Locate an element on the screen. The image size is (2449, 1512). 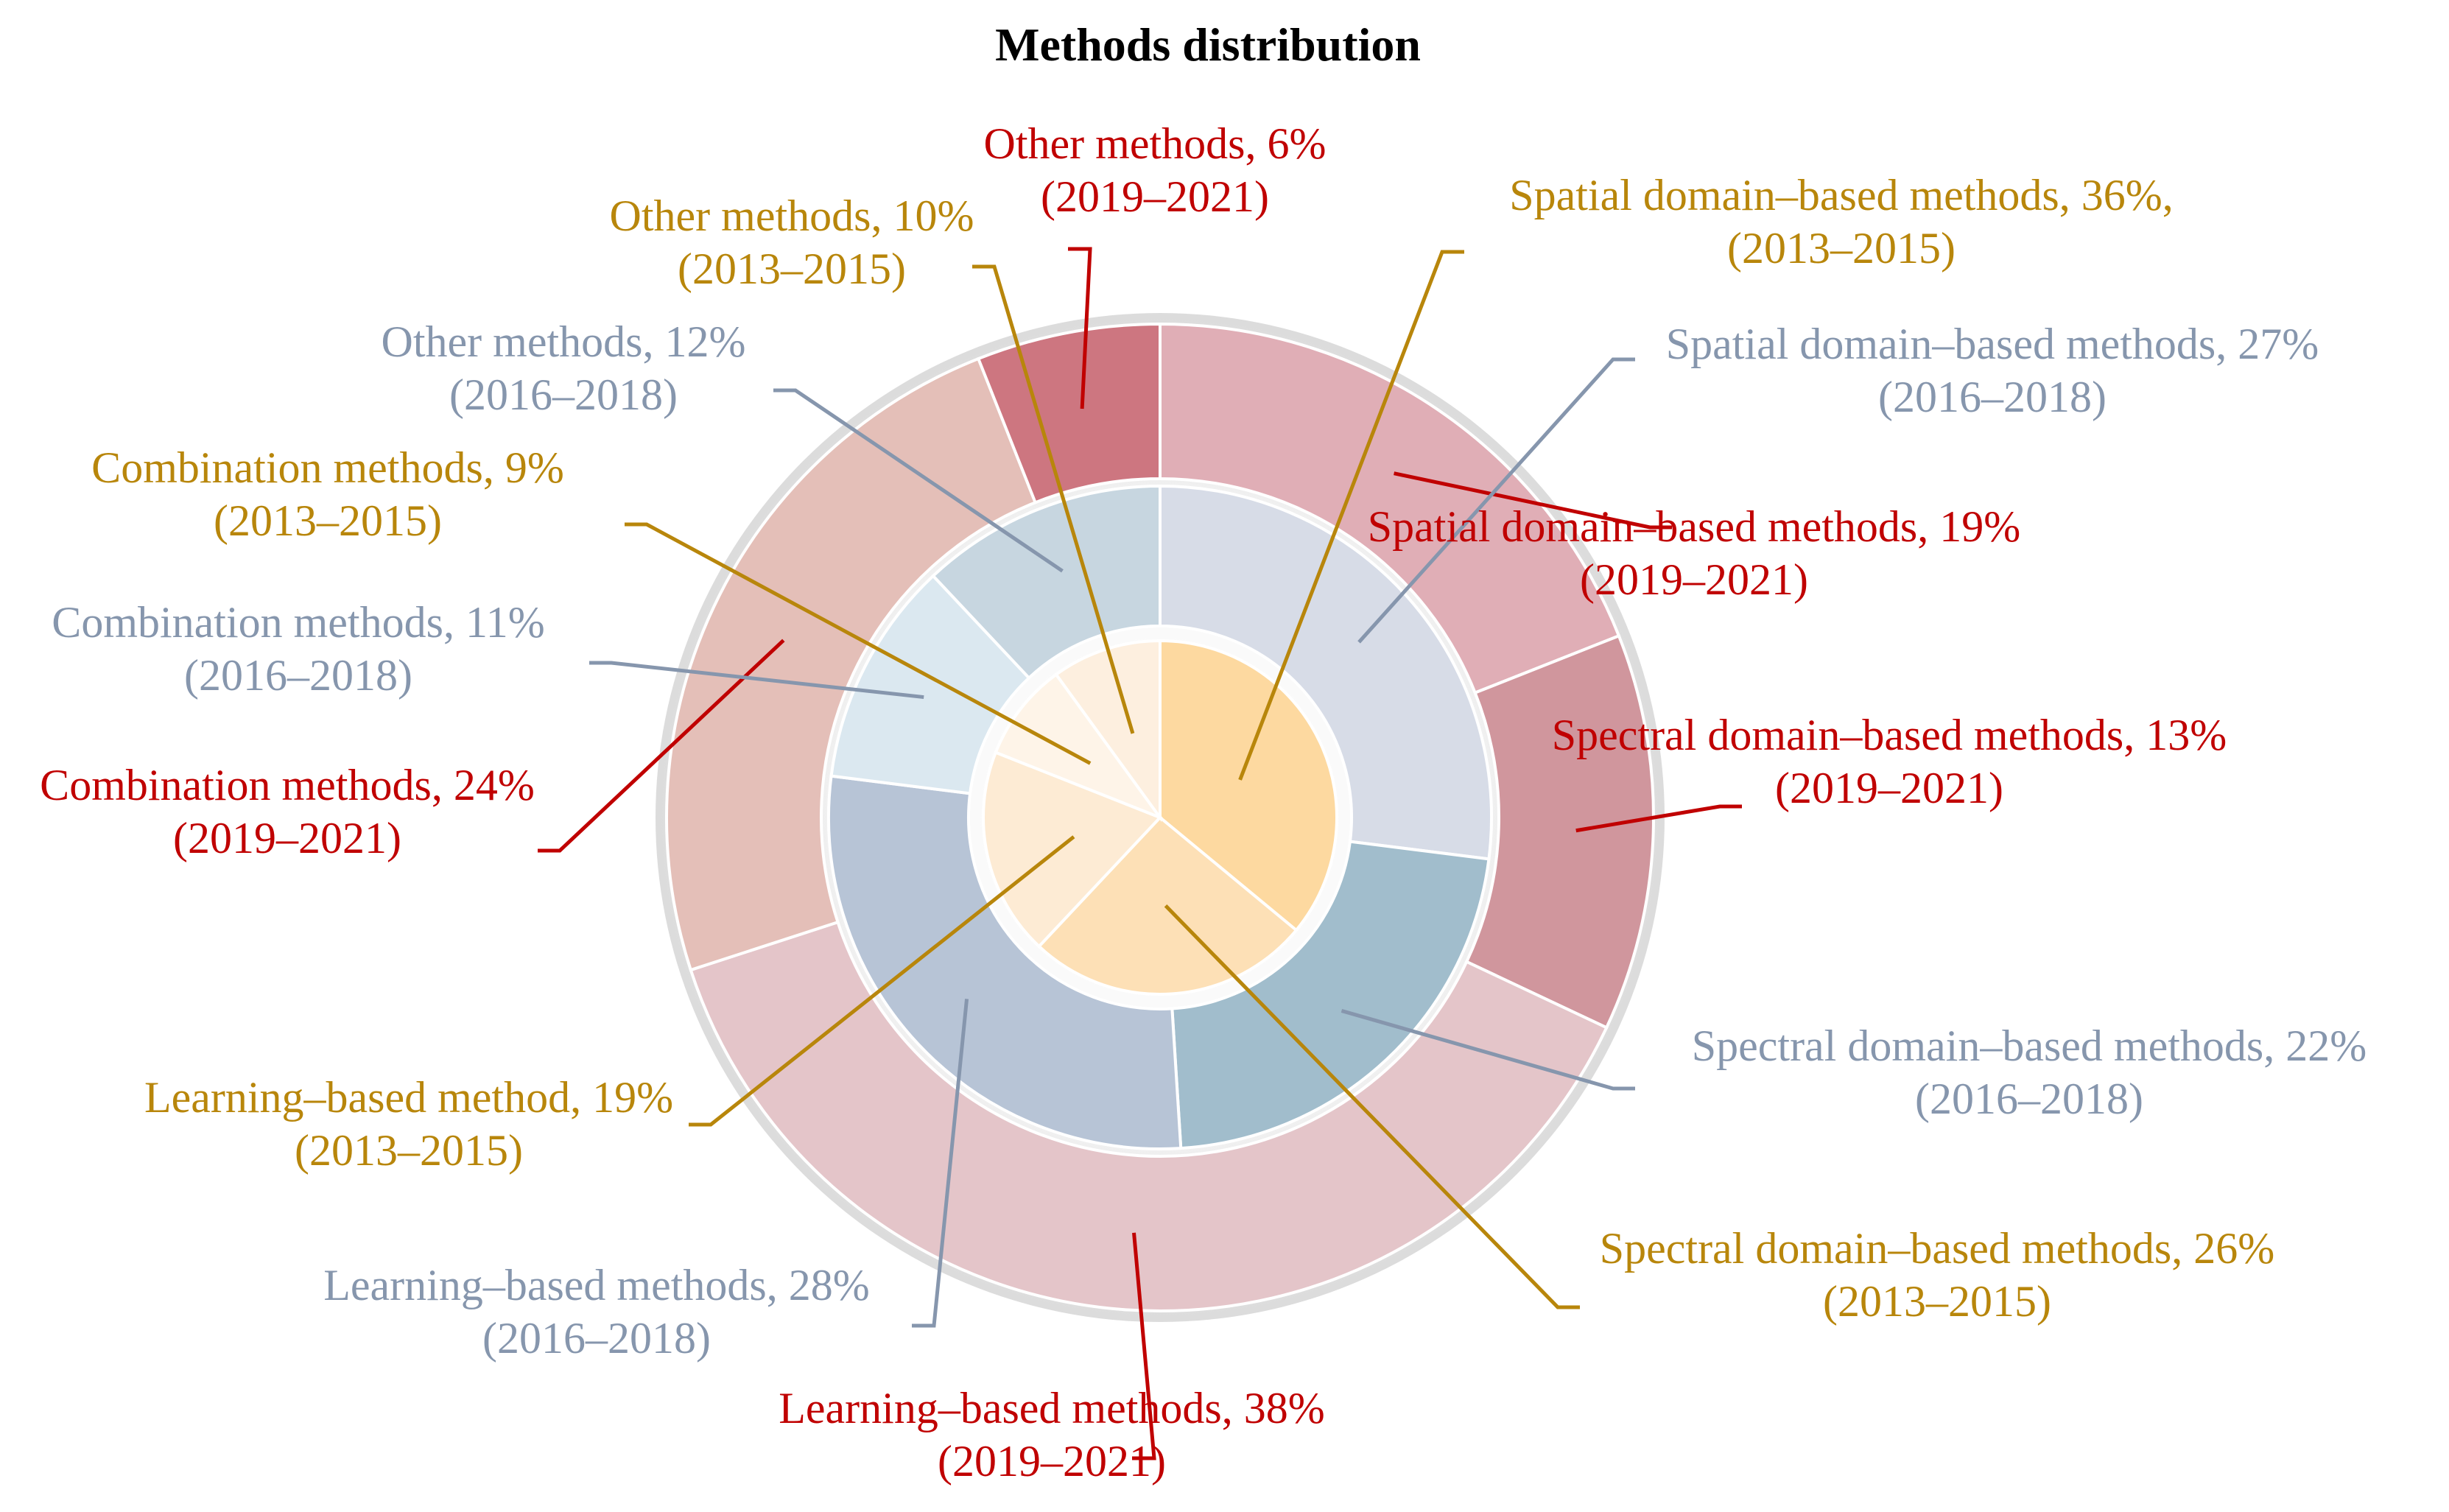
leader-inner-learning-based-methods is located at coordinates (882, 981).